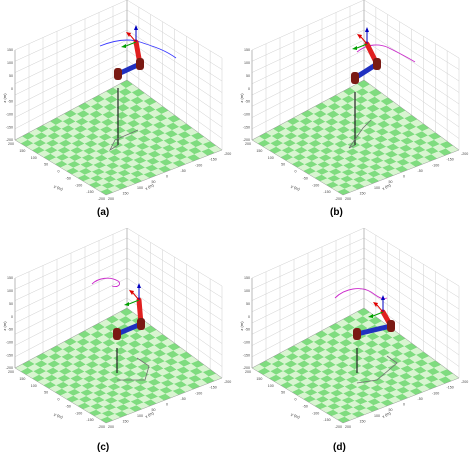  I want to click on robot-arm, so click(374, 324).